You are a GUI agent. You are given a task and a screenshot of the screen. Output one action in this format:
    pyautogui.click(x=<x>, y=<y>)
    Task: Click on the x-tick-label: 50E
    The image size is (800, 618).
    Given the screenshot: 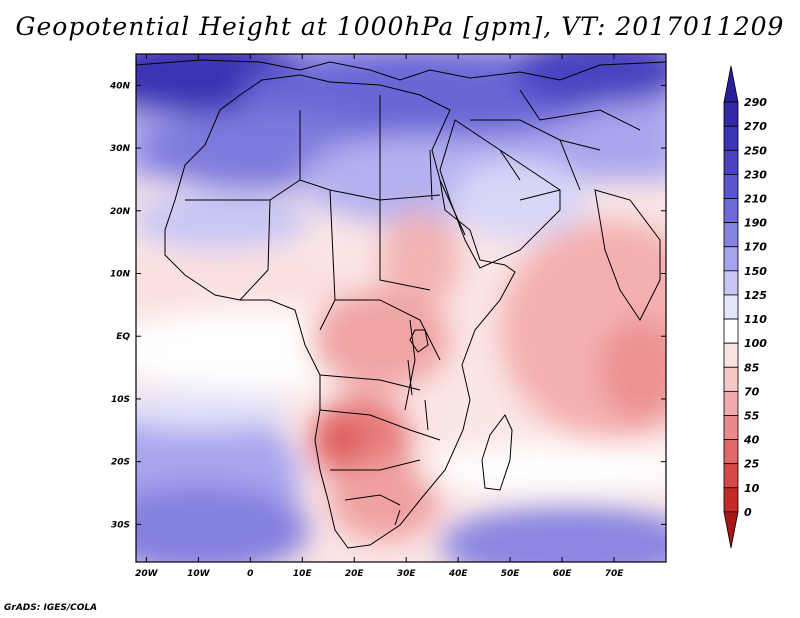 What is the action you would take?
    pyautogui.click(x=511, y=574)
    